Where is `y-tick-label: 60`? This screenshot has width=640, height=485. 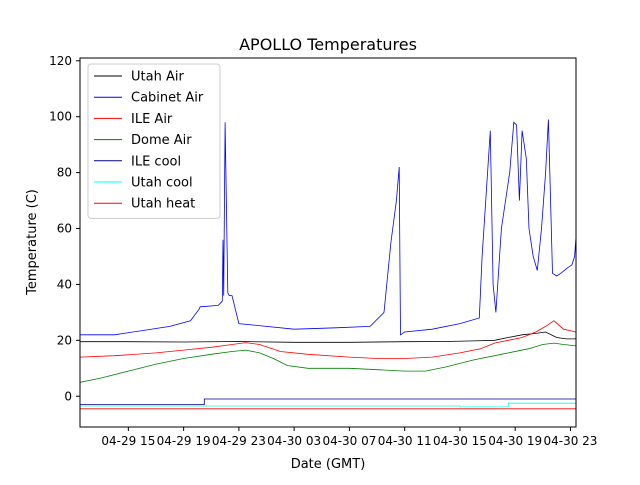 y-tick-label: 60 is located at coordinates (64, 229).